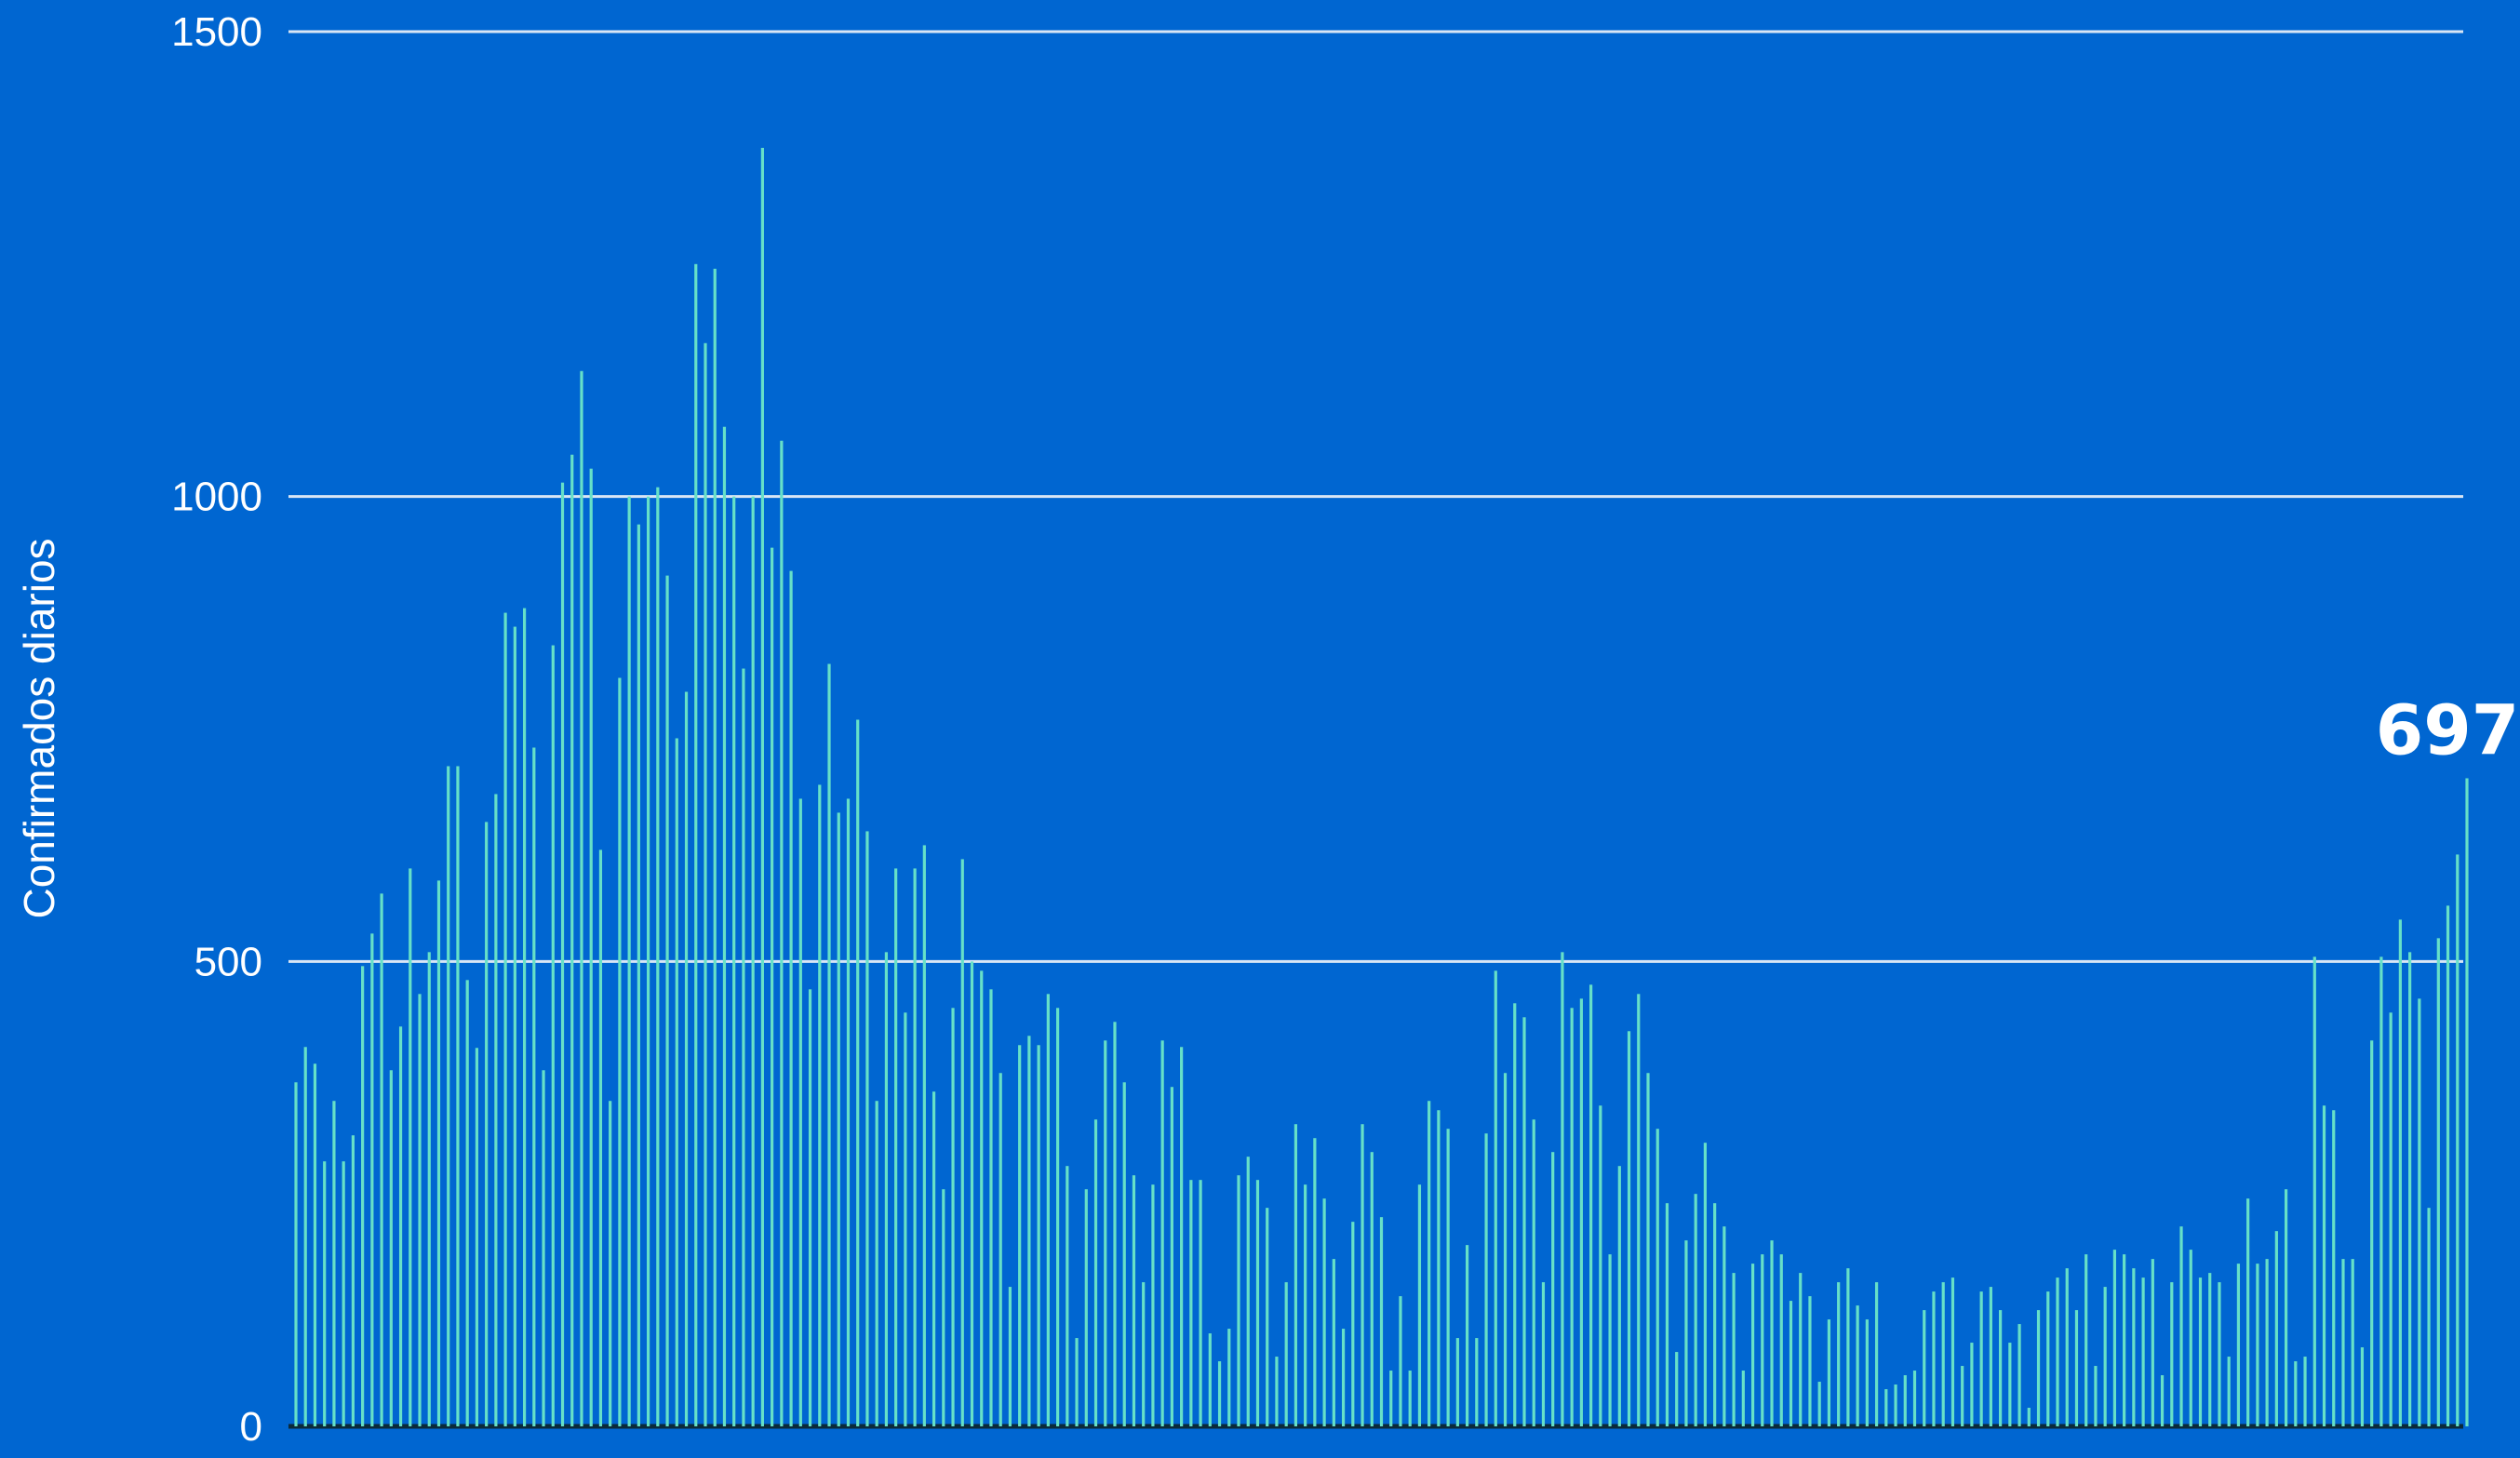  I want to click on y-tick-labels: 0 500 1000 1500, so click(216, 729).